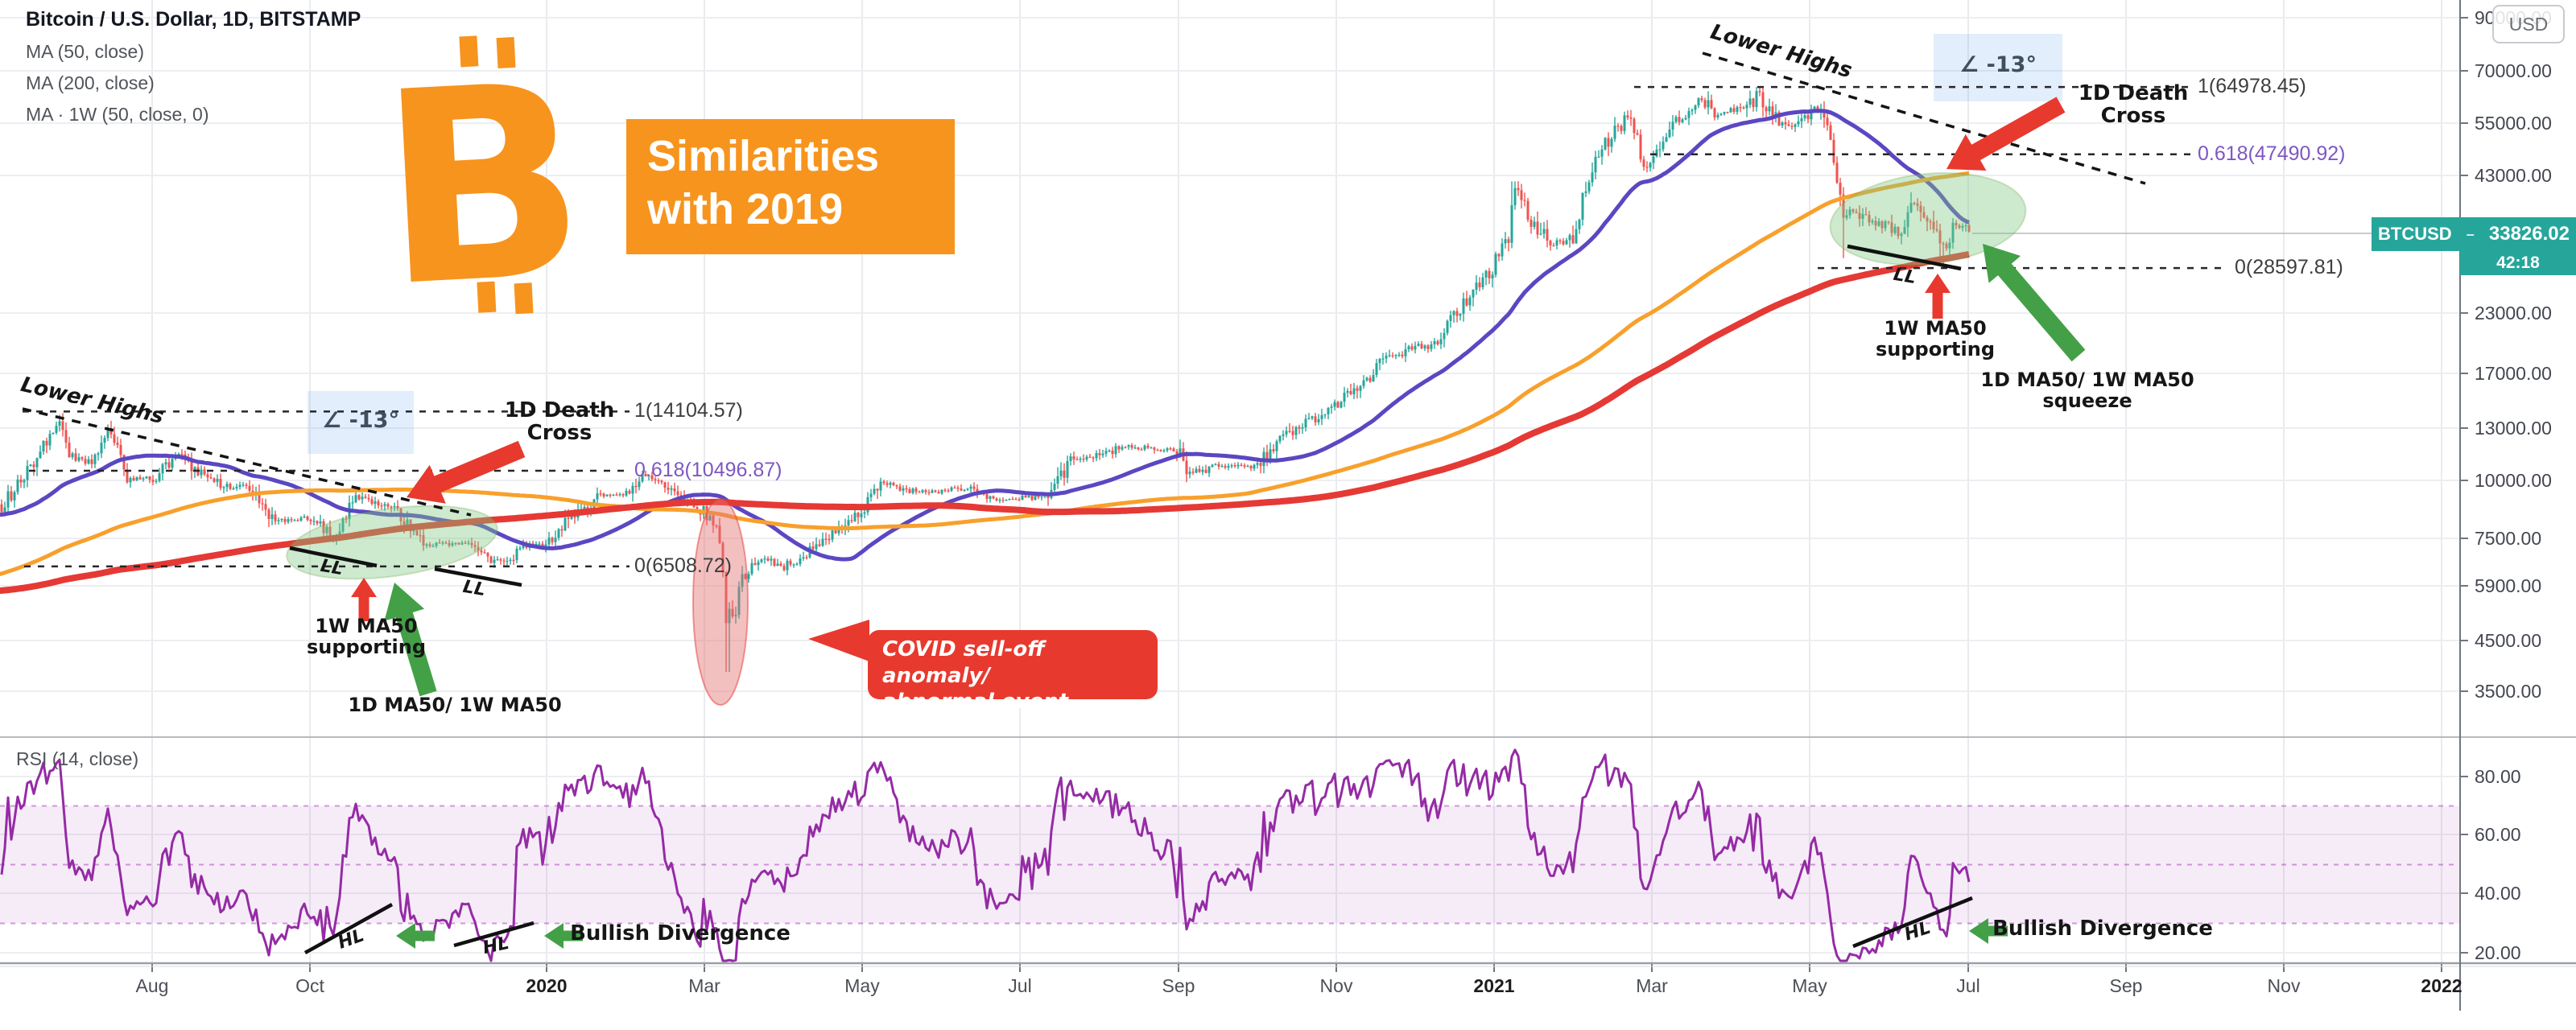 The width and height of the screenshot is (2576, 1030). What do you see at coordinates (2087, 390) in the screenshot?
I see `ma-squeeze-2021-label: 1D MA50/ 1W MA50 squeeze` at bounding box center [2087, 390].